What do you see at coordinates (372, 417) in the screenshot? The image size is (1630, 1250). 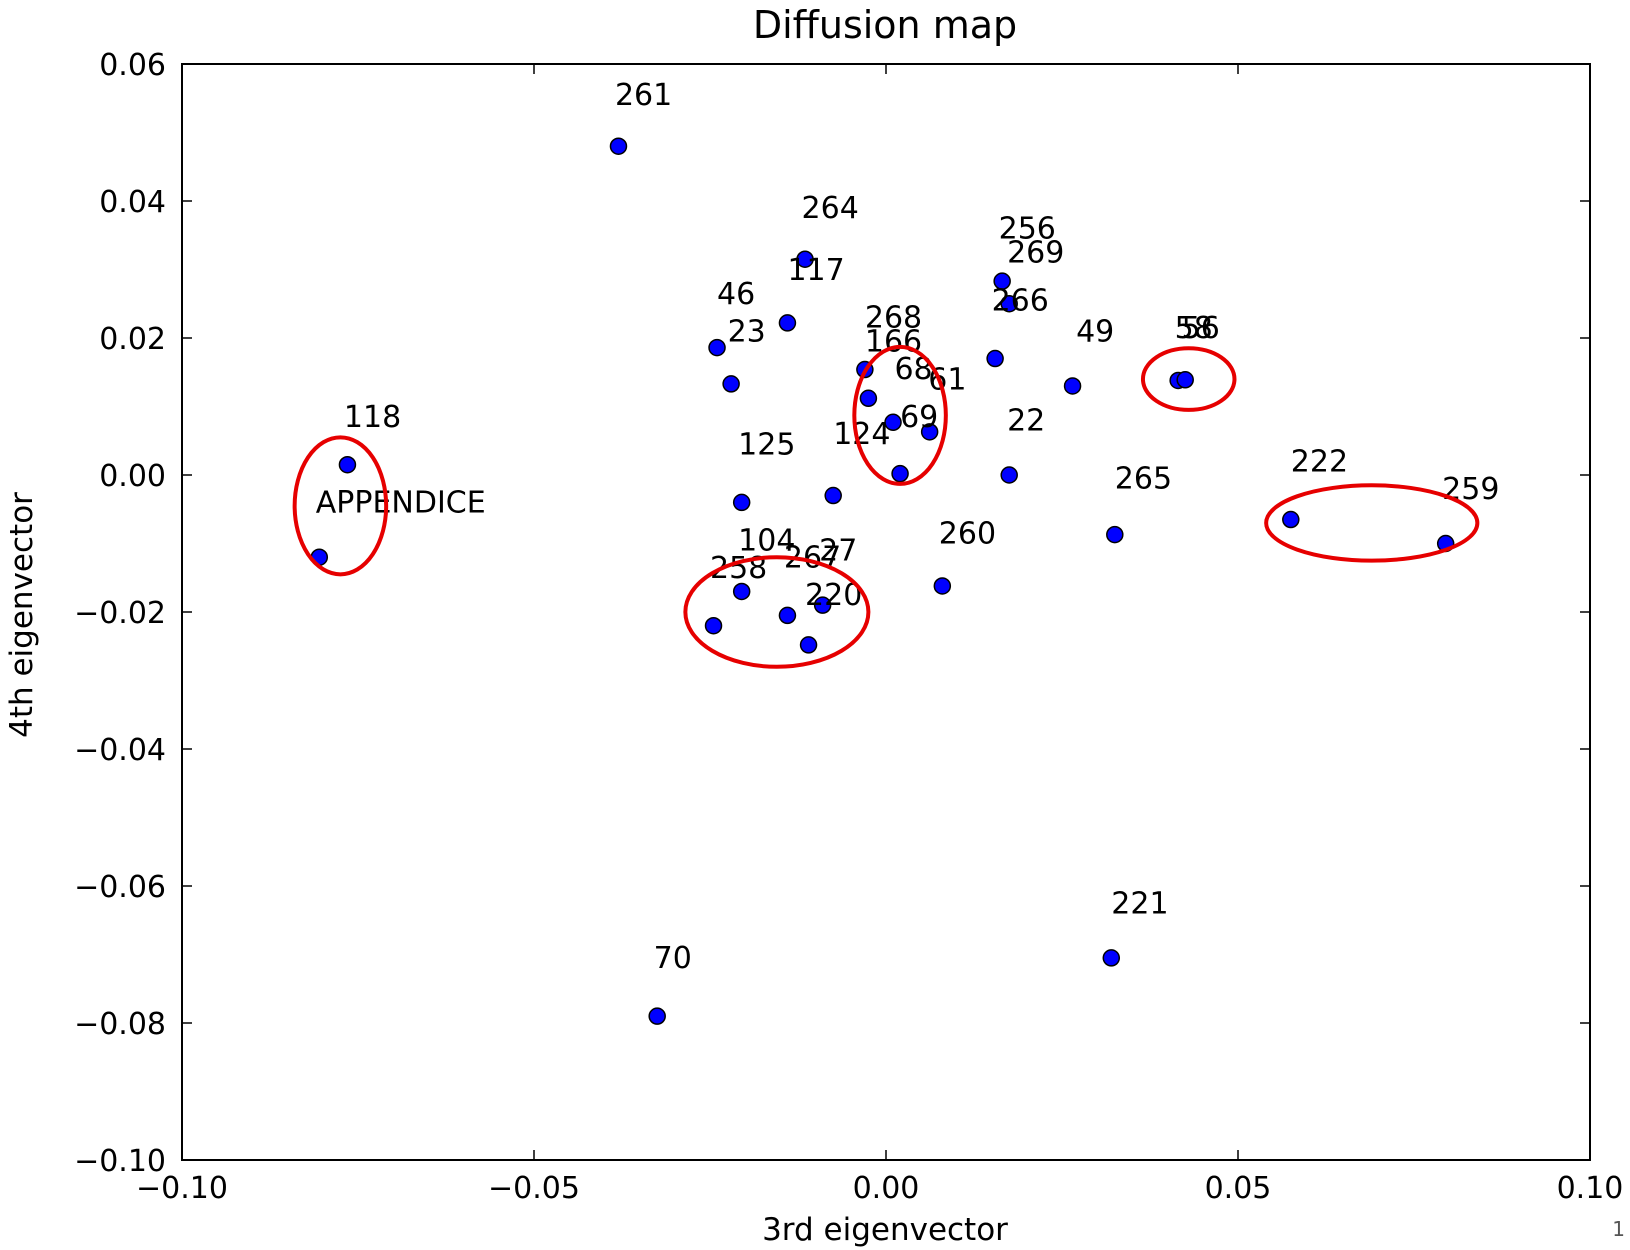 I see `point-label: 118` at bounding box center [372, 417].